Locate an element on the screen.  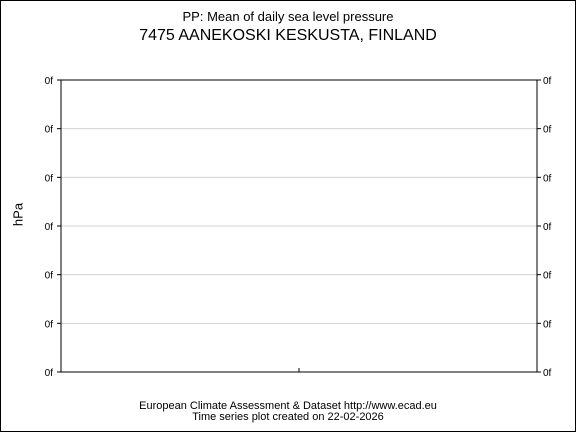
chart-subtitle: 7475 AANEKOSKI KESKUSTA, FINLAND is located at coordinates (288, 35).